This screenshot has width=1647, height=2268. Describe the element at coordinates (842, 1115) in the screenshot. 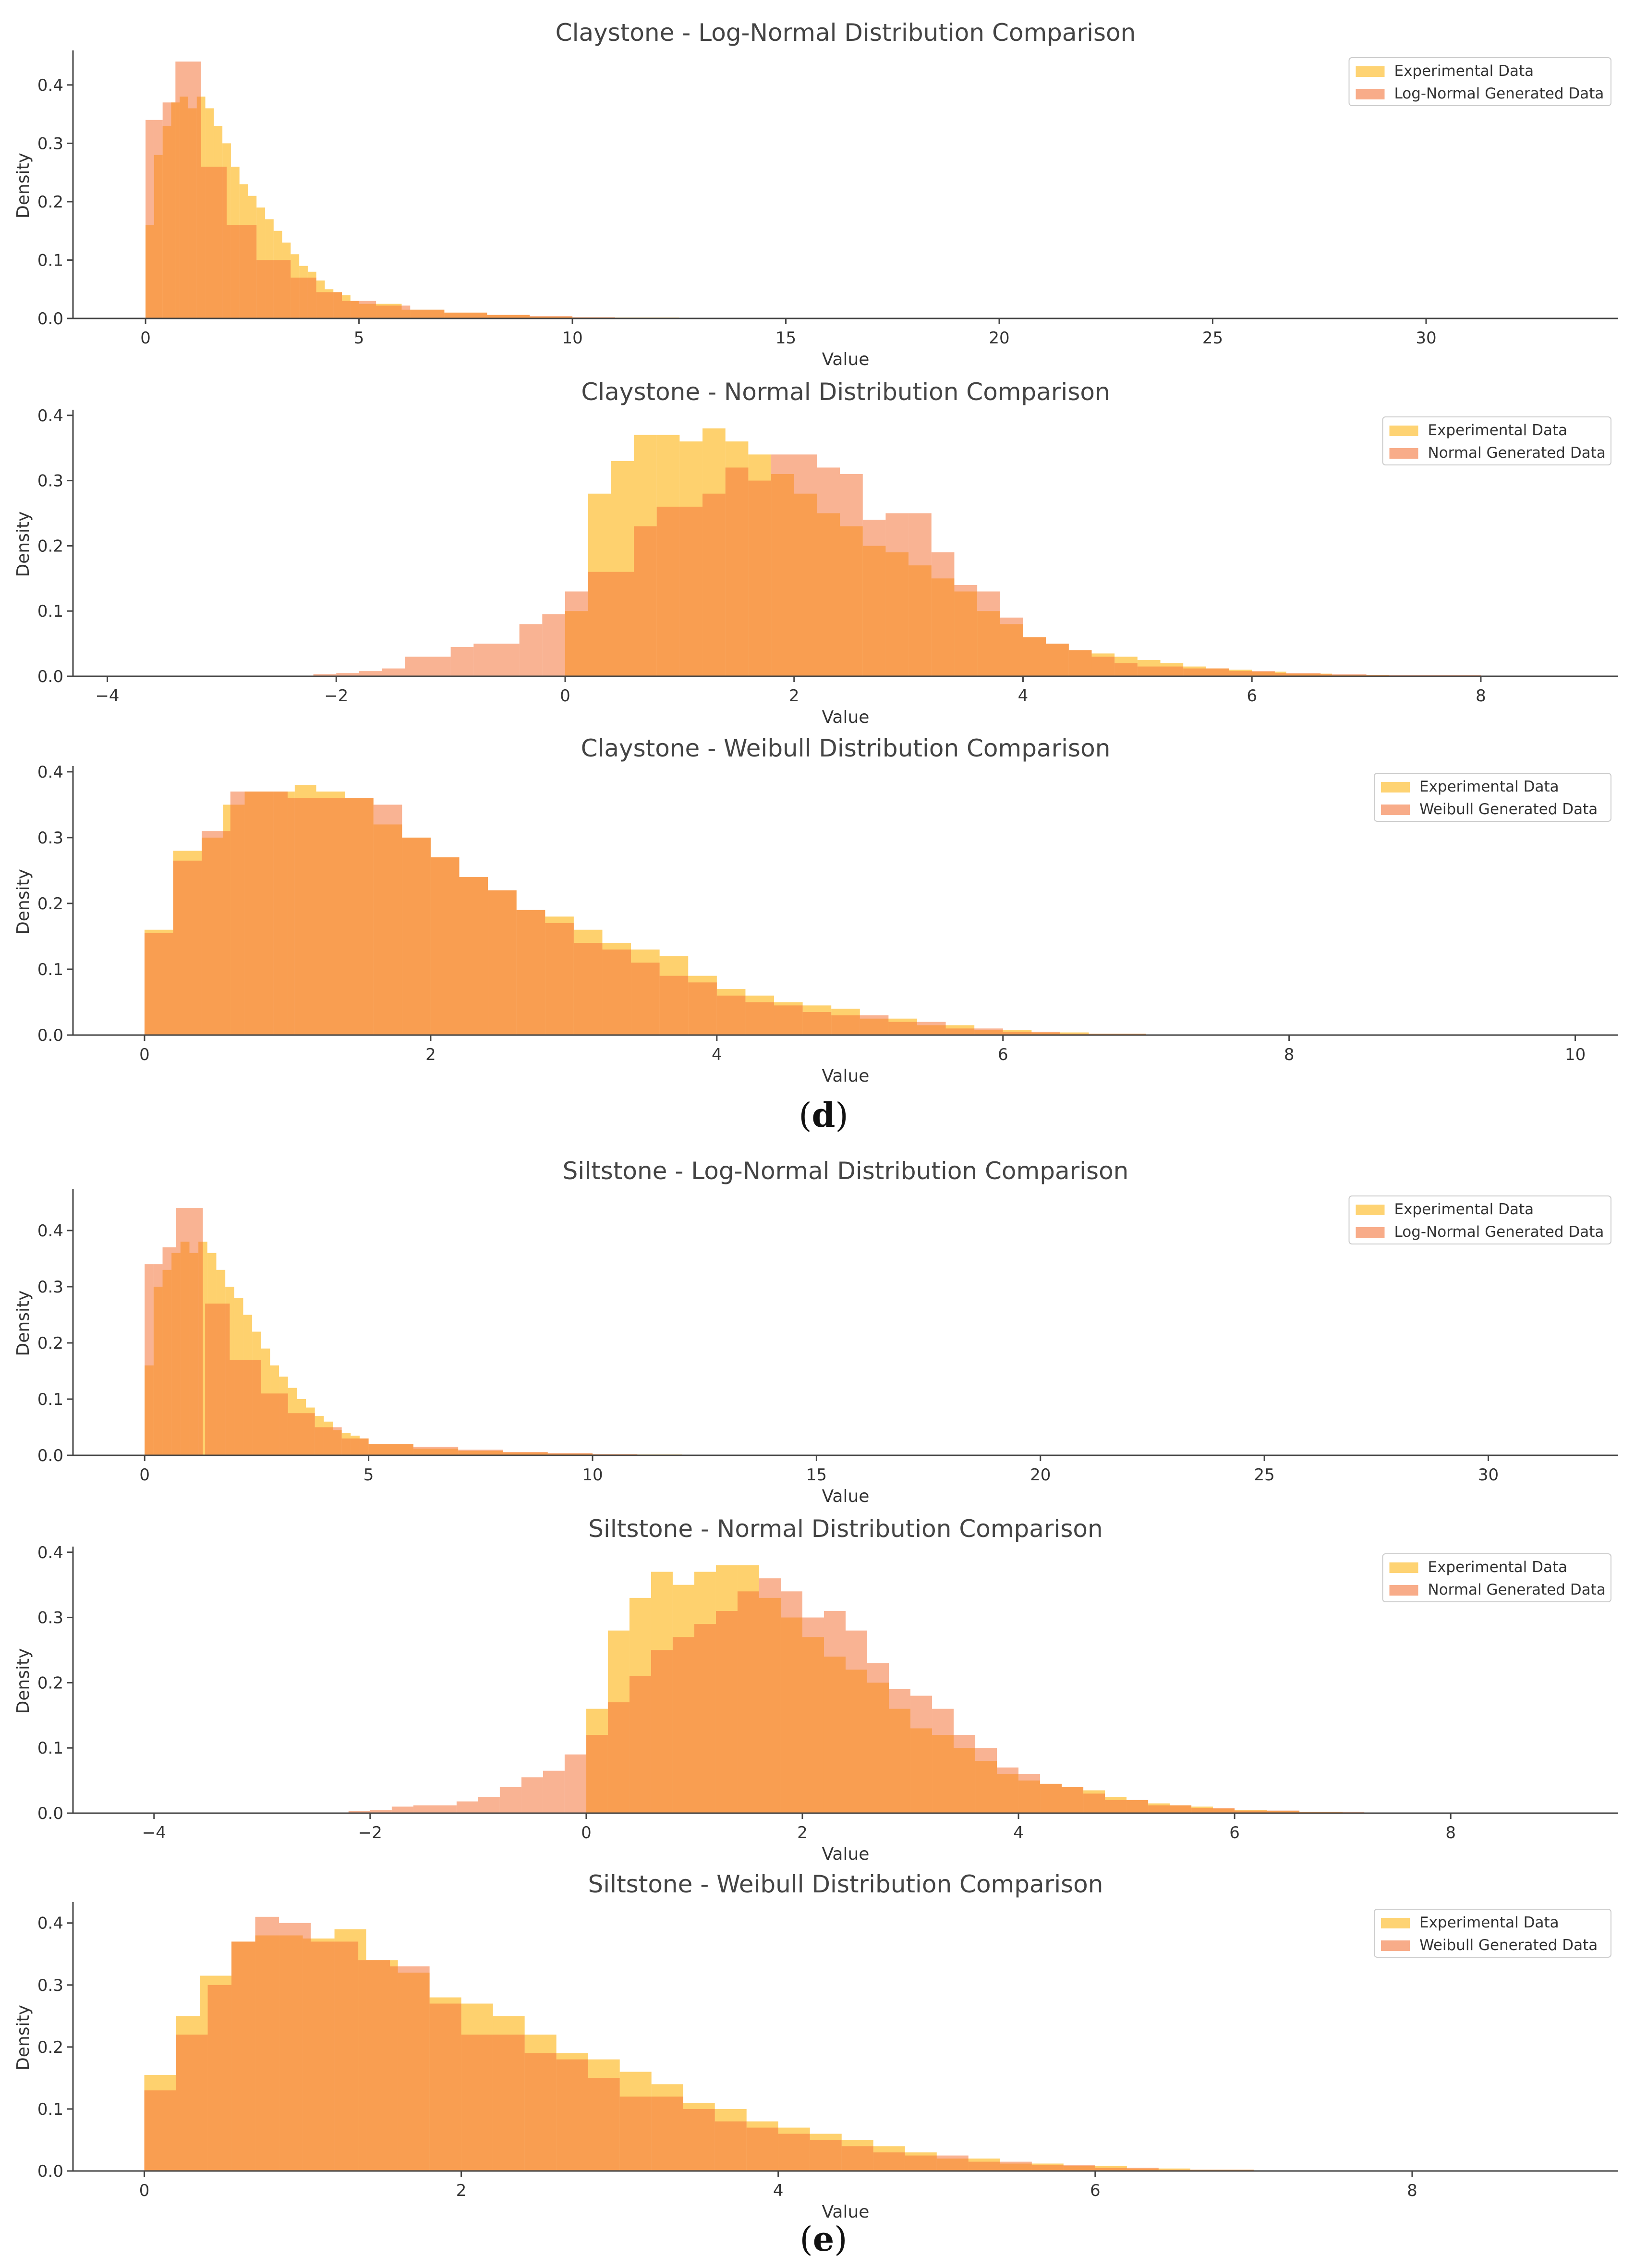

I see `caption-close-paren: )` at that location.